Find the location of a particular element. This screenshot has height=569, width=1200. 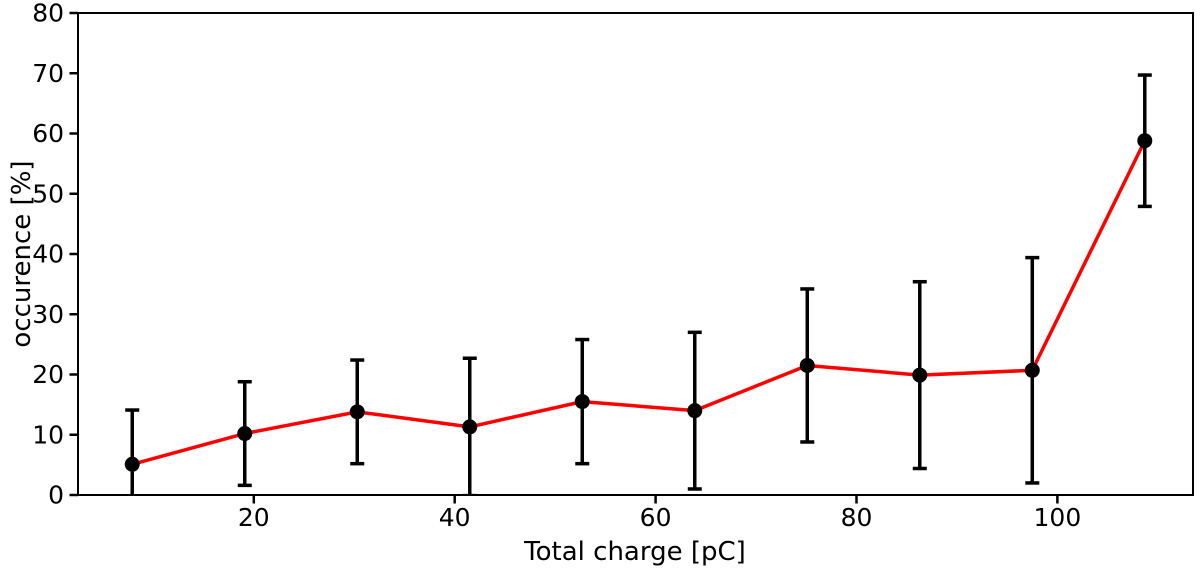

y-axis-label: occurence [%] is located at coordinates (22, 253).